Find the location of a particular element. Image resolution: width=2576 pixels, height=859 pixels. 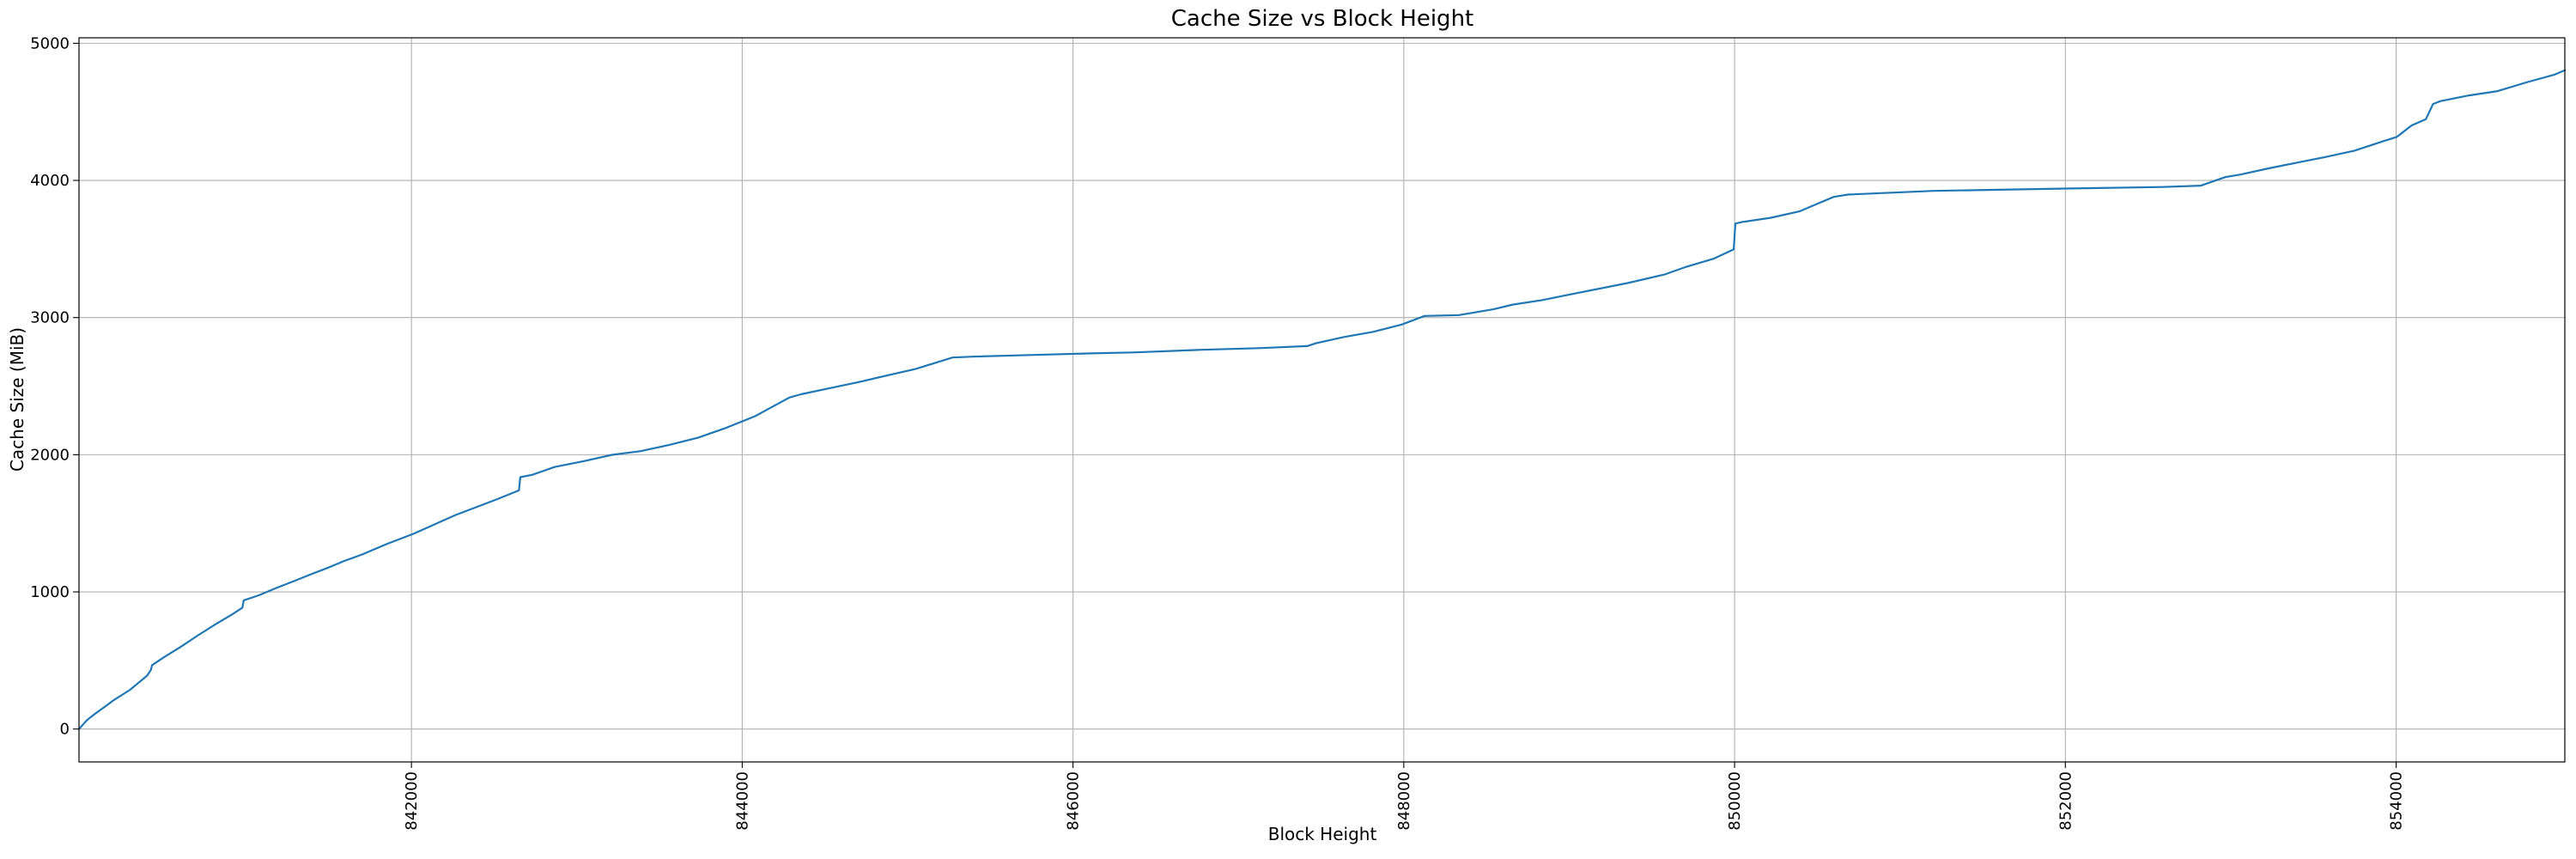

x-axis-label: Block Height is located at coordinates (1323, 834).